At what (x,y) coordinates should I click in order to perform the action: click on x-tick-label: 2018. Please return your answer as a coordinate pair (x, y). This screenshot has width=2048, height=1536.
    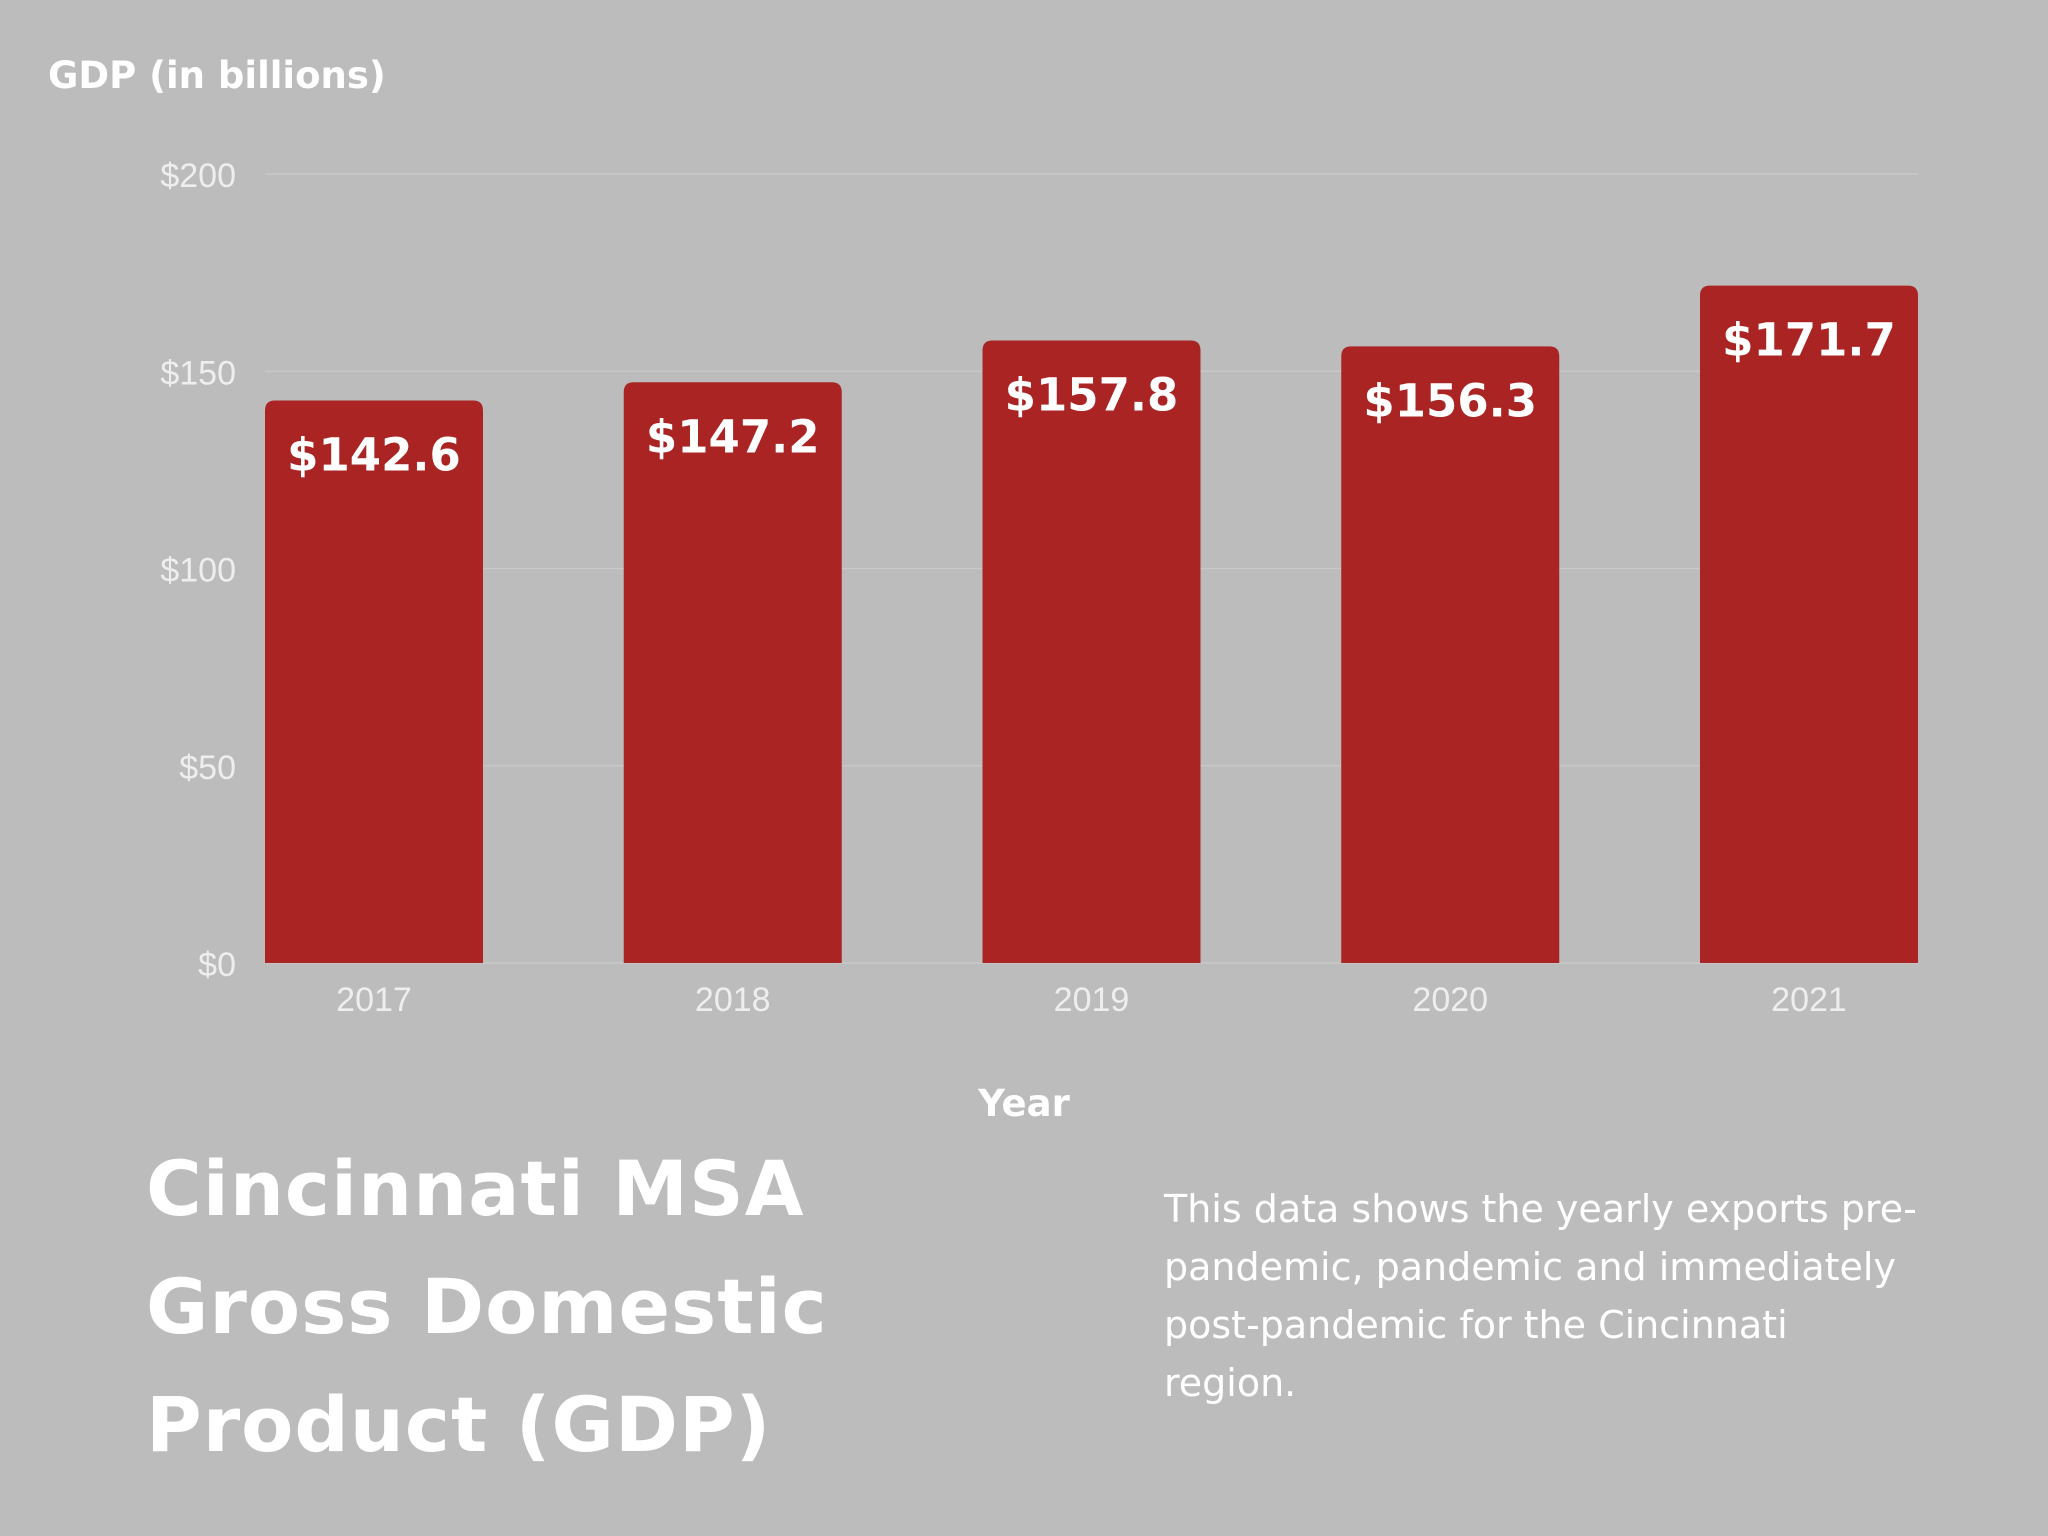
    Looking at the image, I should click on (733, 1000).